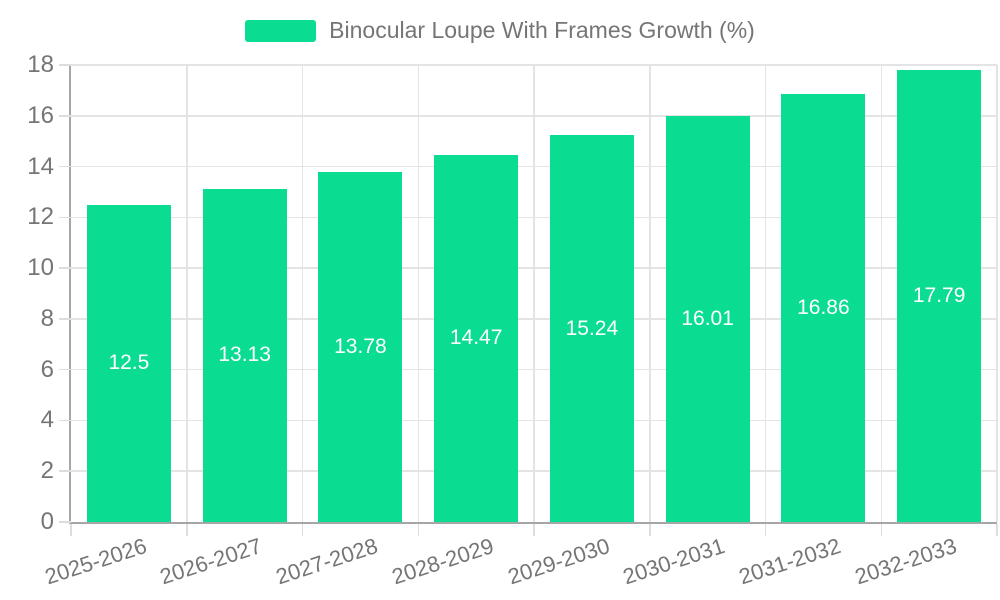 This screenshot has height=600, width=1000. Describe the element at coordinates (40, 115) in the screenshot. I see `y-axis-label: 16` at that location.